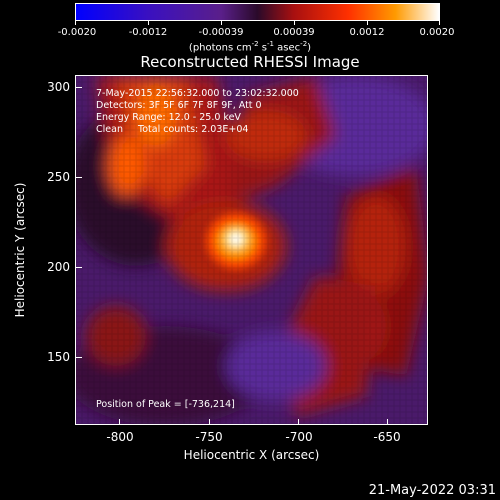 The image size is (500, 500). What do you see at coordinates (367, 32) in the screenshot?
I see `colorbar-label: 0.0012` at bounding box center [367, 32].